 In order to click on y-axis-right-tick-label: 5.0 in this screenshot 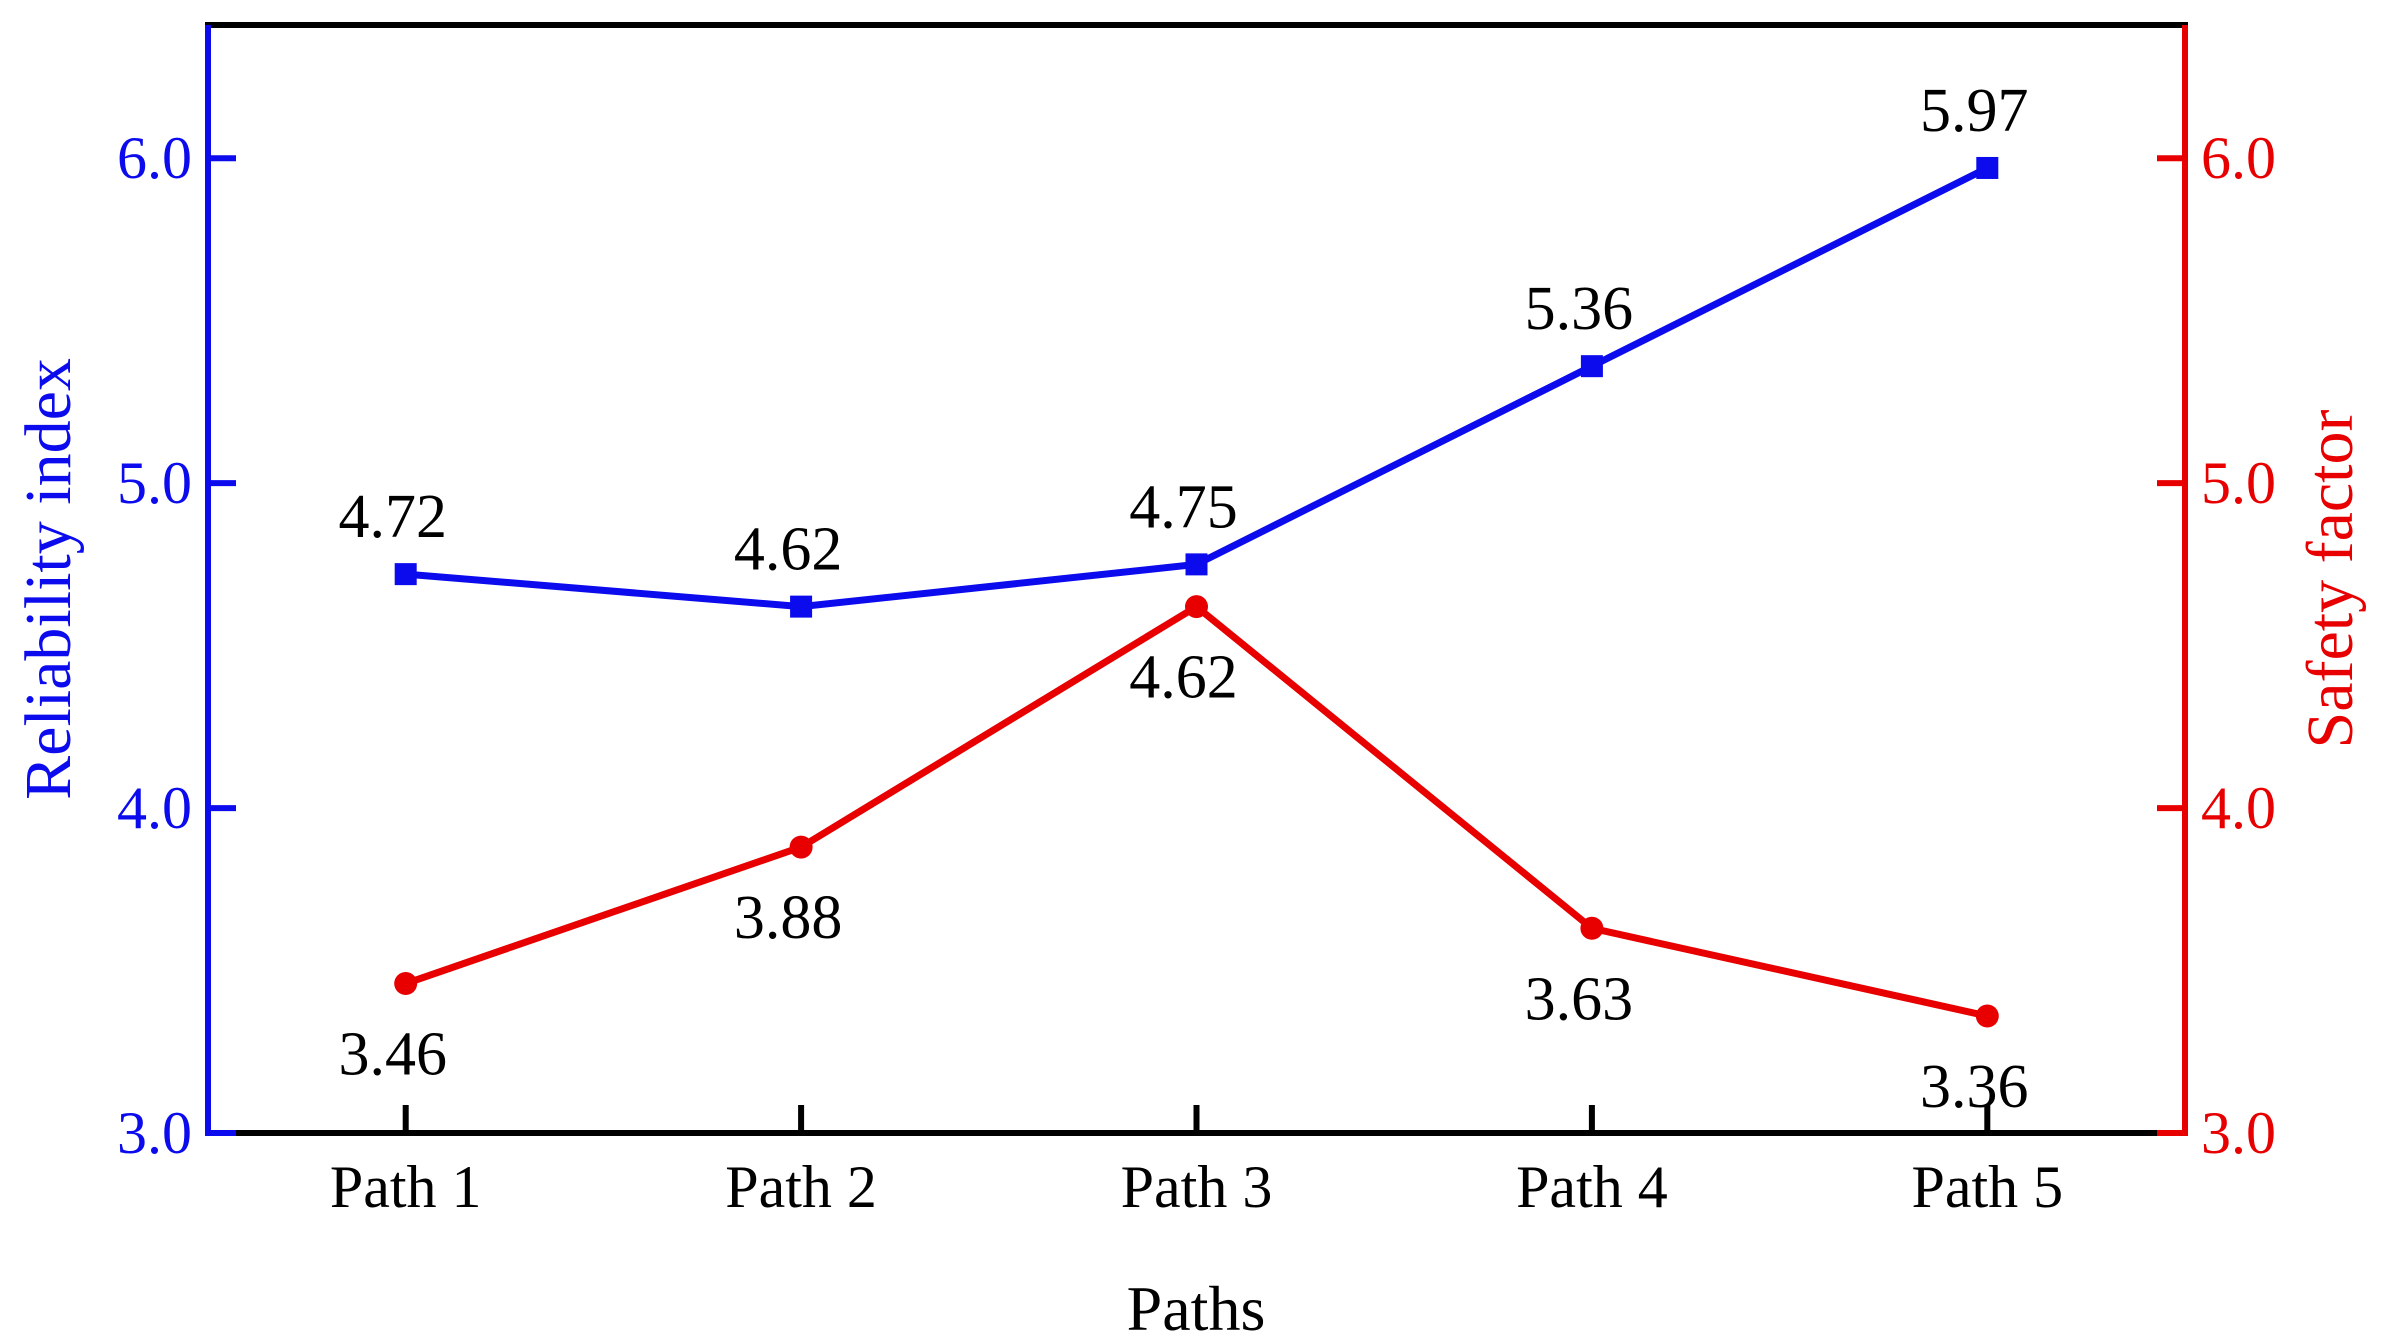, I will do `click(2238, 483)`.